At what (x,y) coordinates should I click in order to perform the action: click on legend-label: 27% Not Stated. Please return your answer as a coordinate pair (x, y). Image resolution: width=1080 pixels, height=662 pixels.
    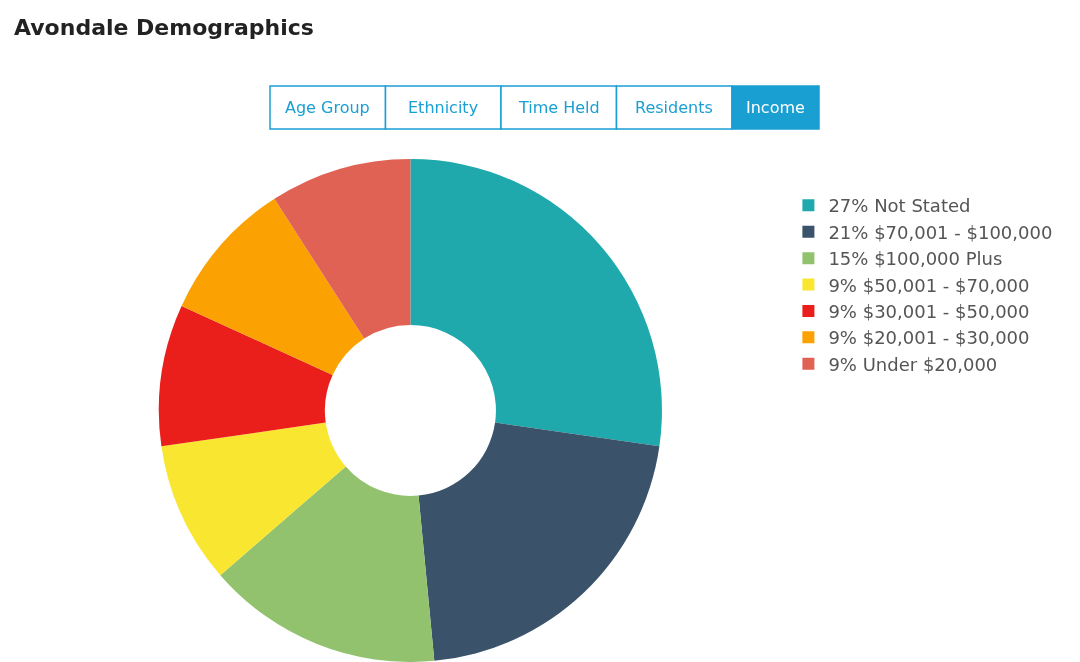
    Looking at the image, I should click on (899, 206).